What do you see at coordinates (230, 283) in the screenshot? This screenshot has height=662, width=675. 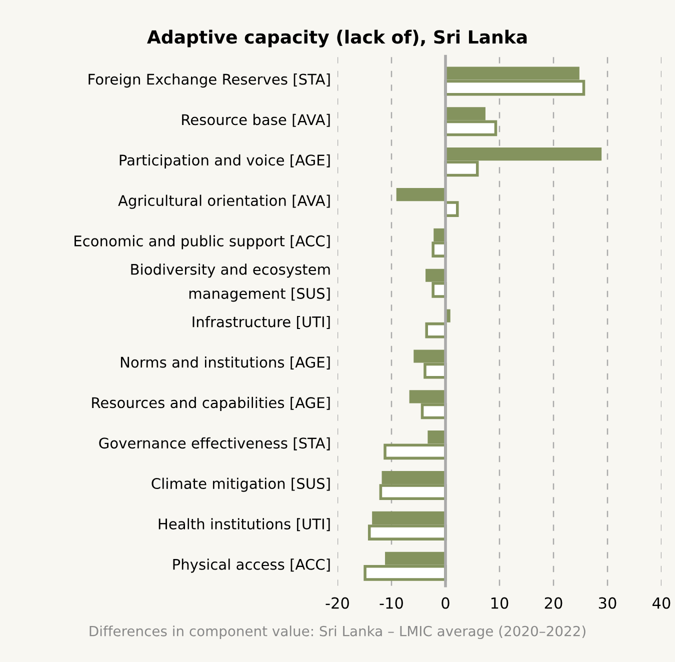 I see `y-tick-label: Biodiversity and ecosystem management [SUS]` at bounding box center [230, 283].